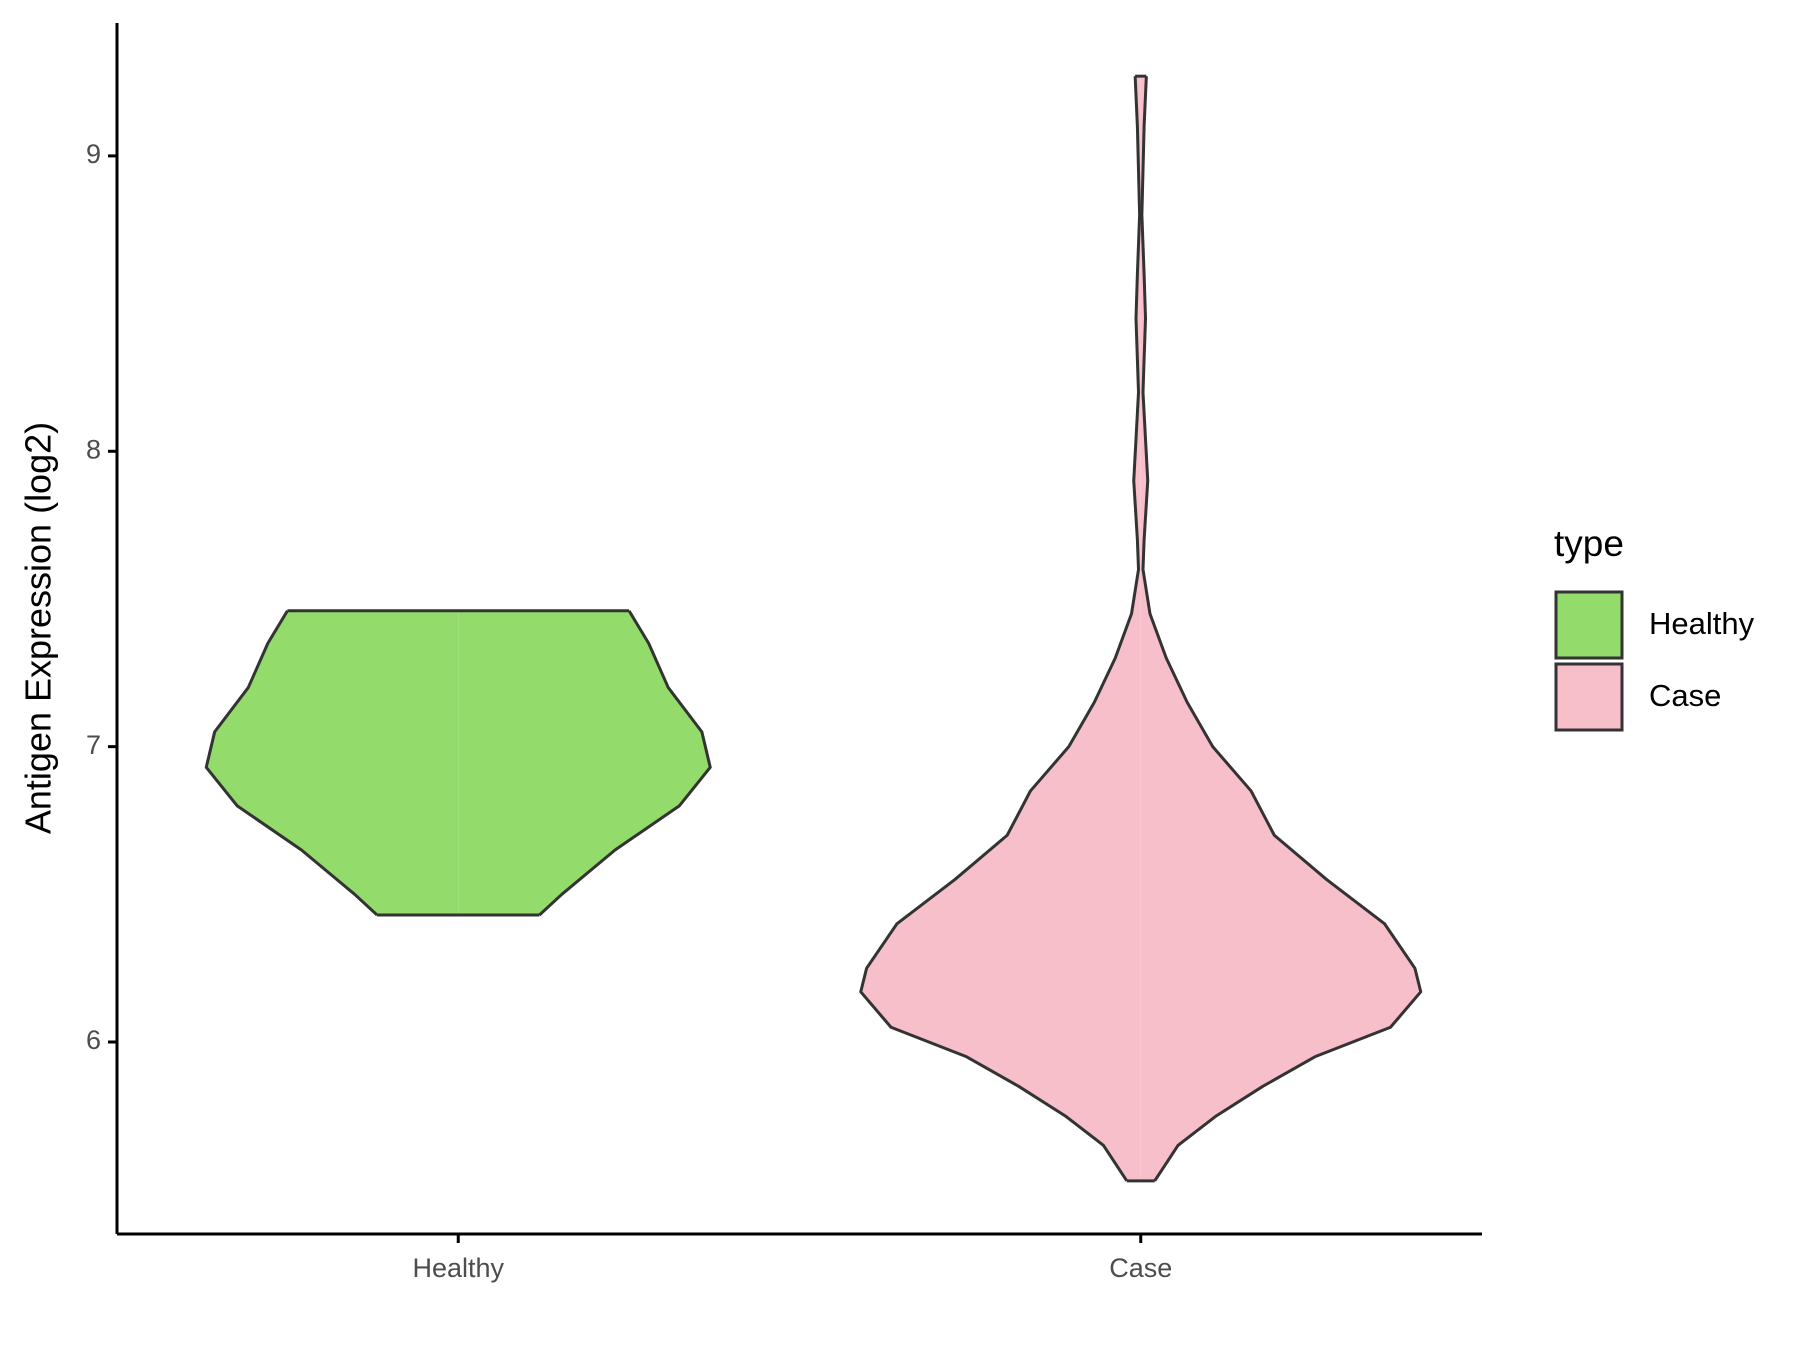 Image resolution: width=1800 pixels, height=1350 pixels. I want to click on legend-label: Case, so click(1685, 695).